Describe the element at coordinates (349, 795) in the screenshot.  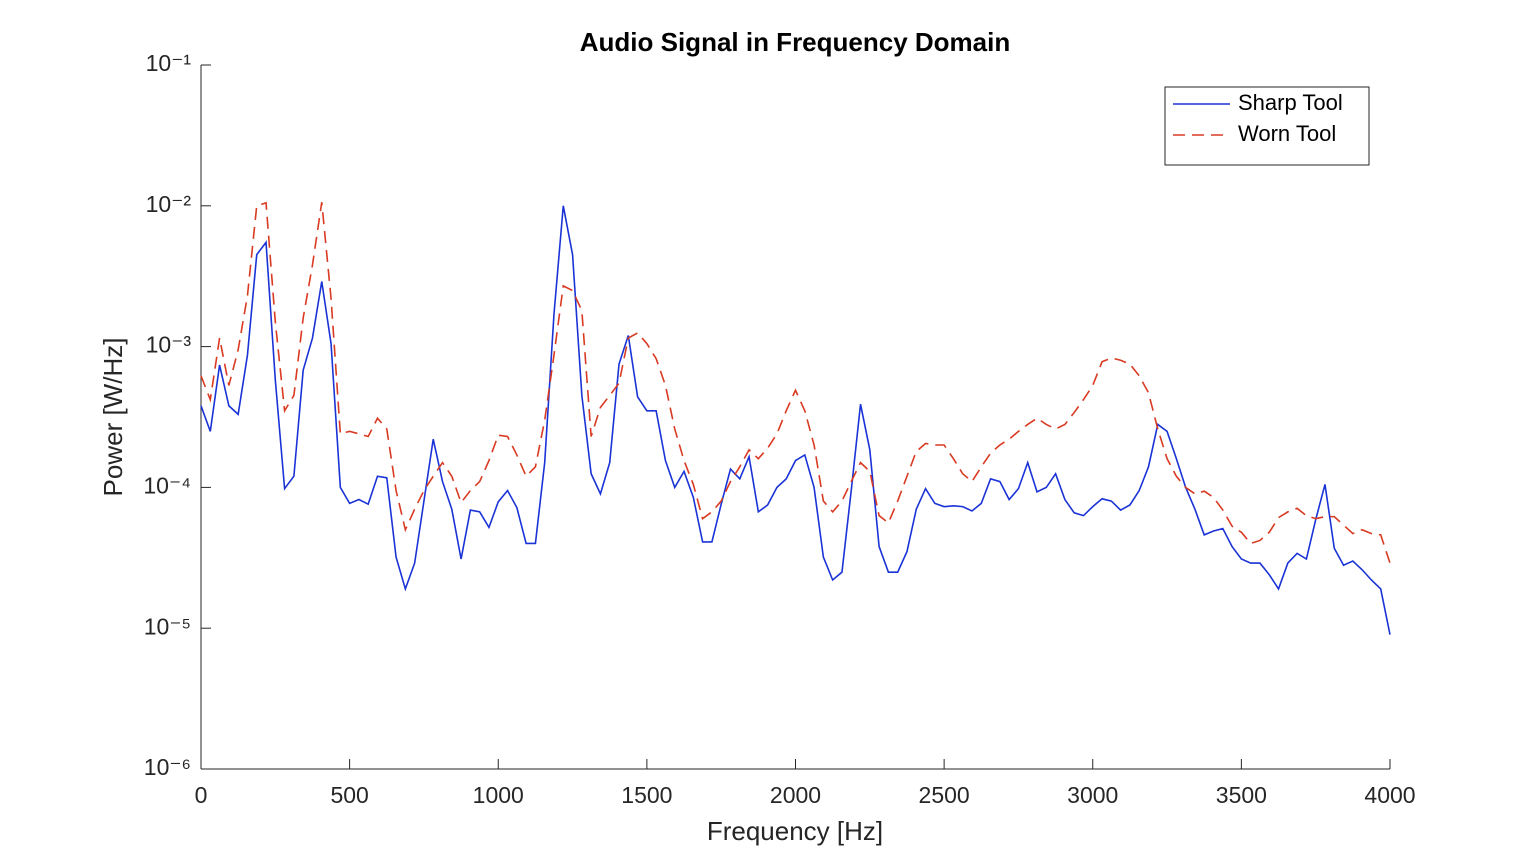
I see `x-tick-label: 500` at that location.